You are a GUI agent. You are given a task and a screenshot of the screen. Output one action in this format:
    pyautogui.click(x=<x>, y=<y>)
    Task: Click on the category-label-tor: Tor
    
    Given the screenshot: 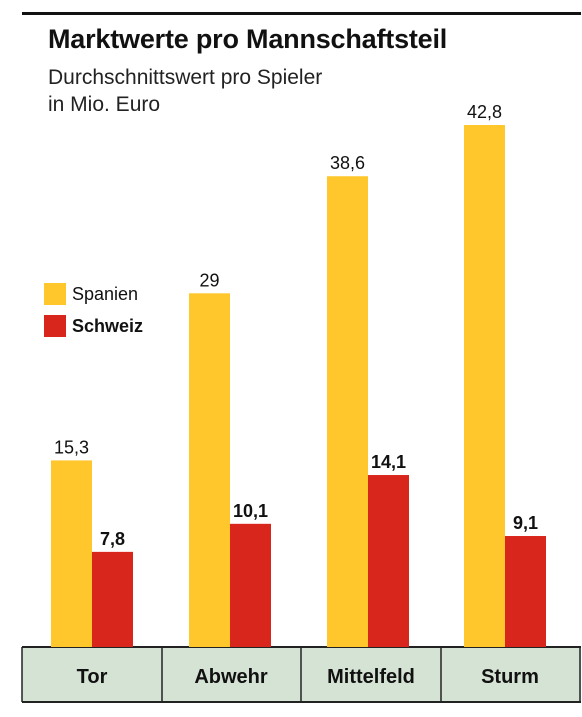 What is the action you would take?
    pyautogui.click(x=92, y=677)
    